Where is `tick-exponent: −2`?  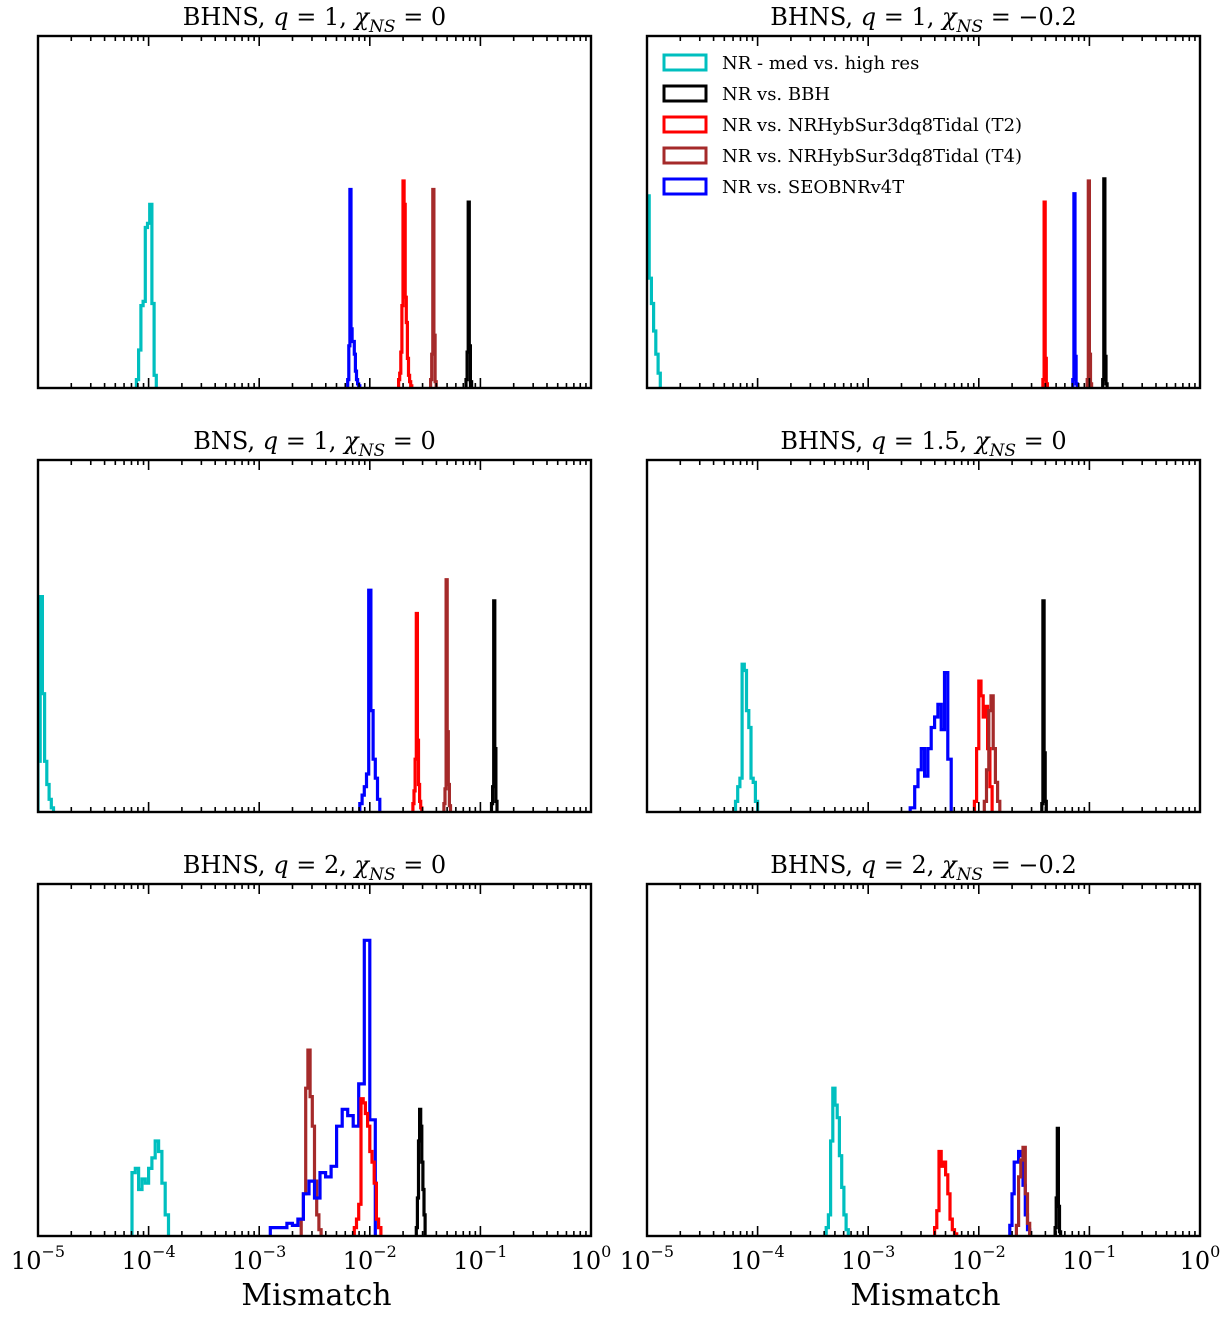
tick-exponent: −2 is located at coordinates (385, 1251).